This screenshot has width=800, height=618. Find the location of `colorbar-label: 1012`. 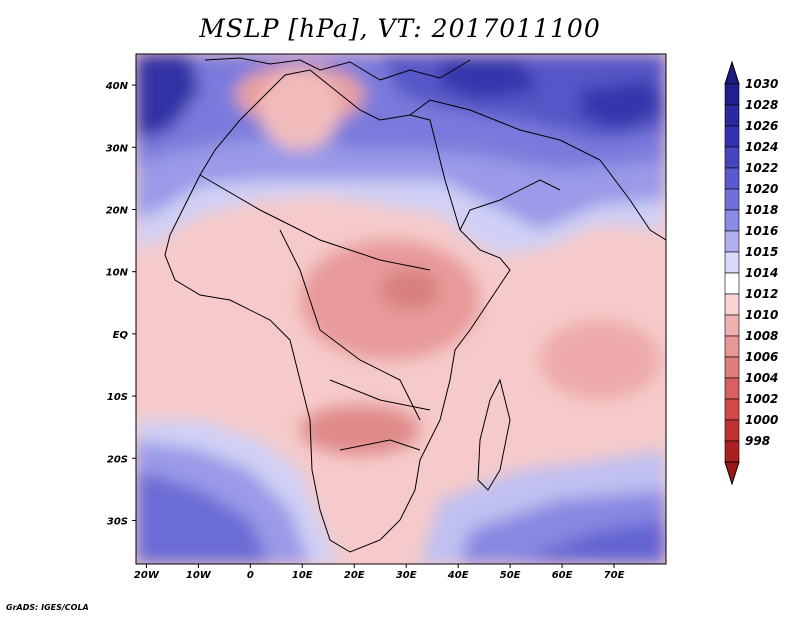

colorbar-label: 1012 is located at coordinates (761, 294).